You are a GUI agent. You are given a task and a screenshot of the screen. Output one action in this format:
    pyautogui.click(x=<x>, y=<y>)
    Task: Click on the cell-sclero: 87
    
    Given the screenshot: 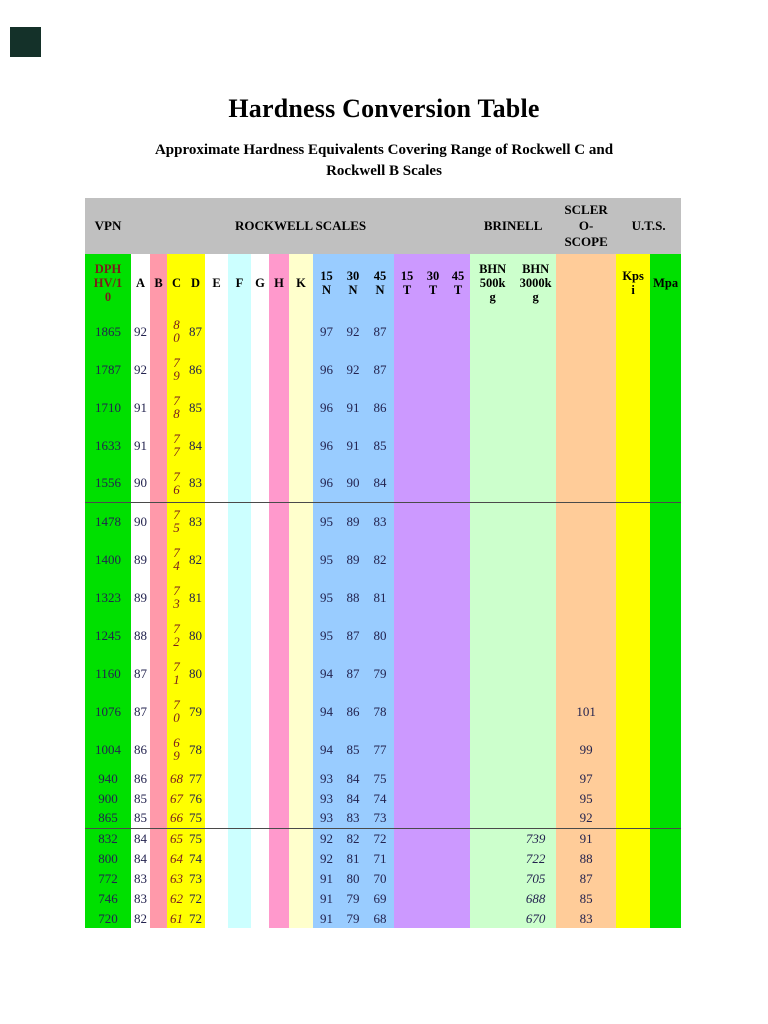 What is the action you would take?
    pyautogui.click(x=586, y=878)
    